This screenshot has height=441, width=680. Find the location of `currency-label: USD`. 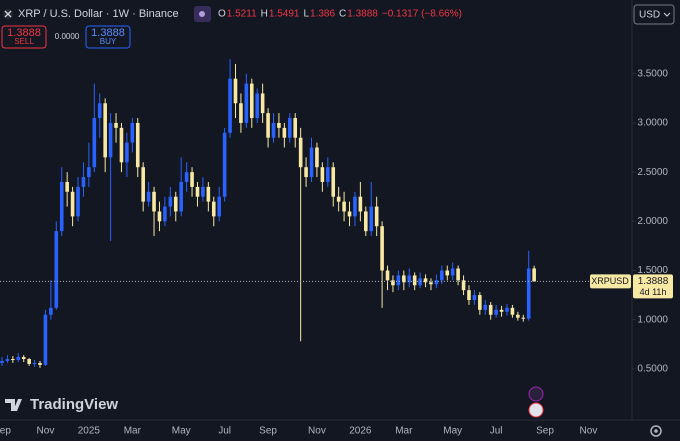

currency-label: USD is located at coordinates (649, 15).